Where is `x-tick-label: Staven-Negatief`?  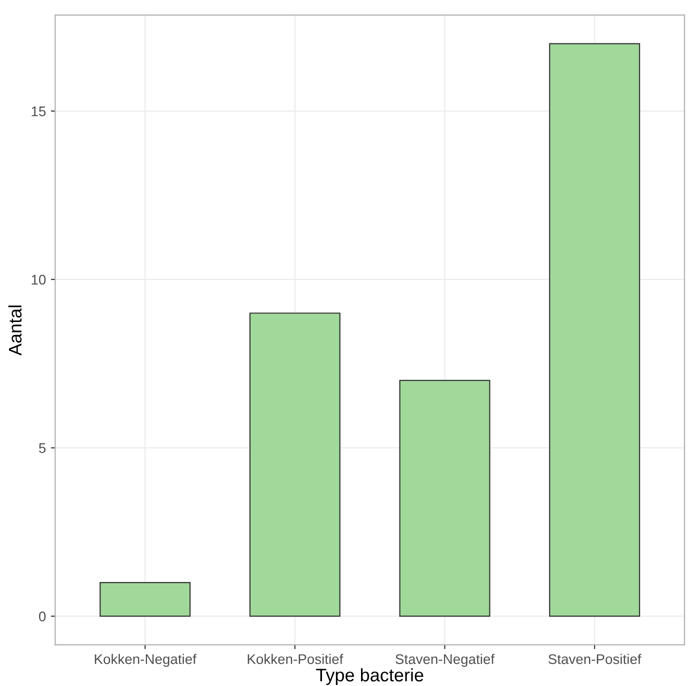 x-tick-label: Staven-Negatief is located at coordinates (445, 660).